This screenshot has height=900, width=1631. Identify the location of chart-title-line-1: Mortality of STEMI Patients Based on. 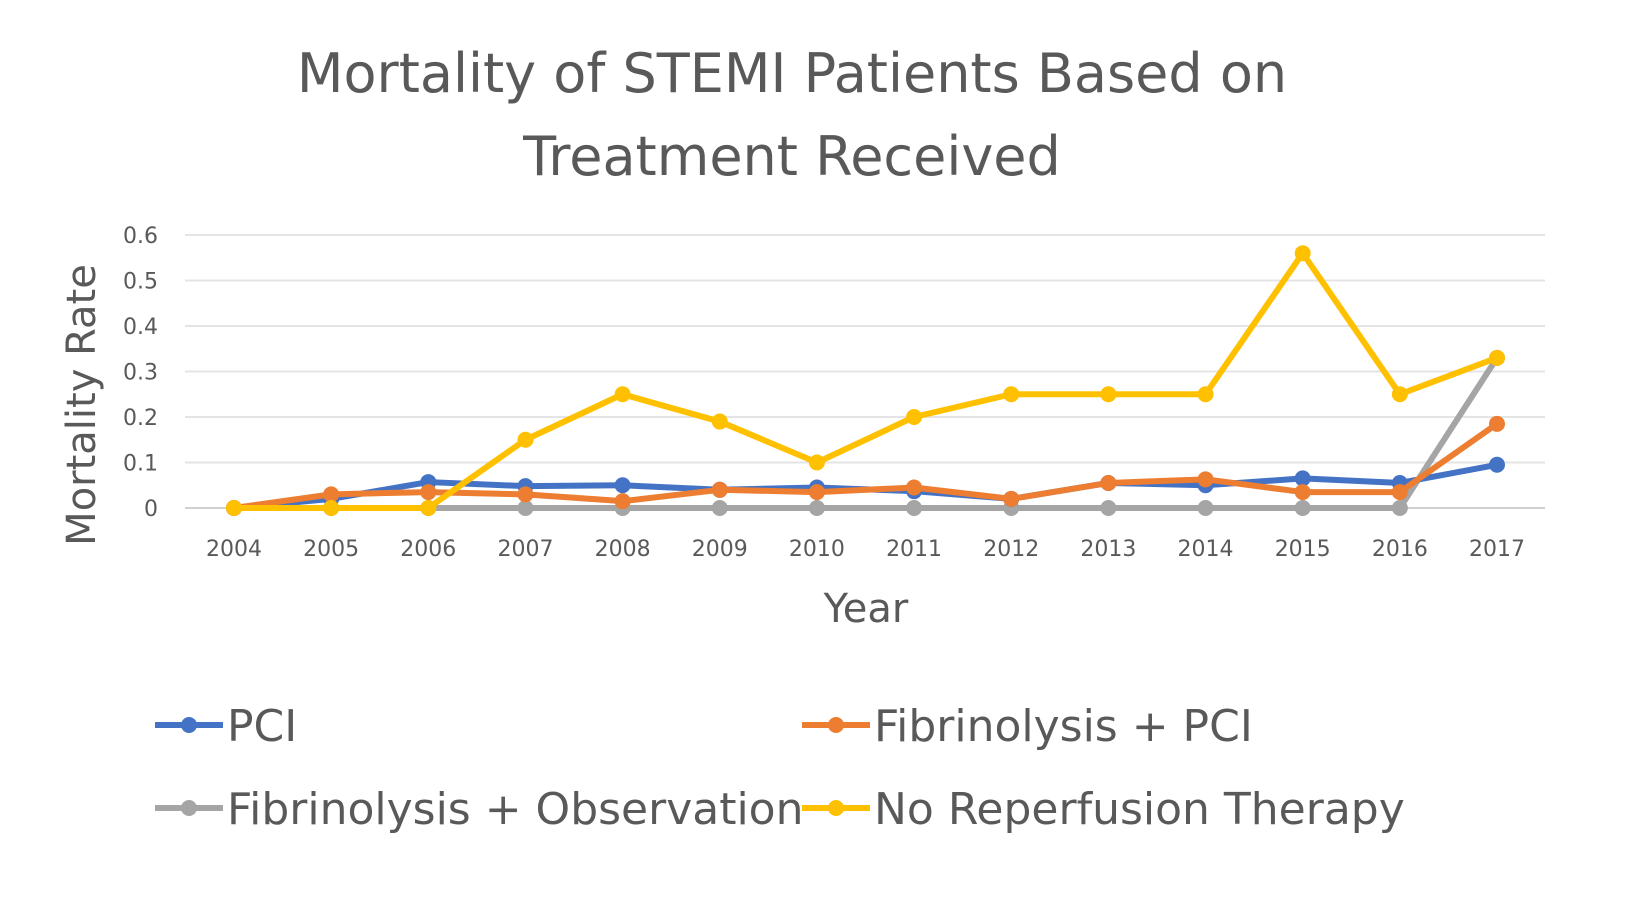
(792, 73).